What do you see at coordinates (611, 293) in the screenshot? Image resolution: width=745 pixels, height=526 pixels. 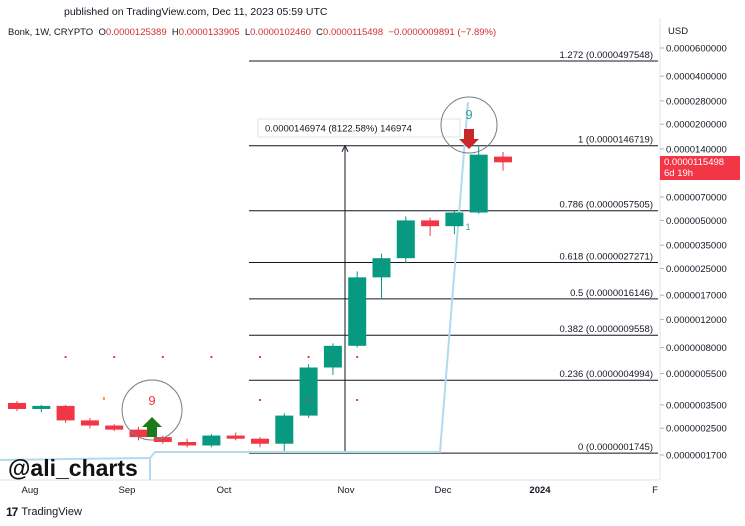 I see `fib-level-label: 0.5 (0.0000016146)` at bounding box center [611, 293].